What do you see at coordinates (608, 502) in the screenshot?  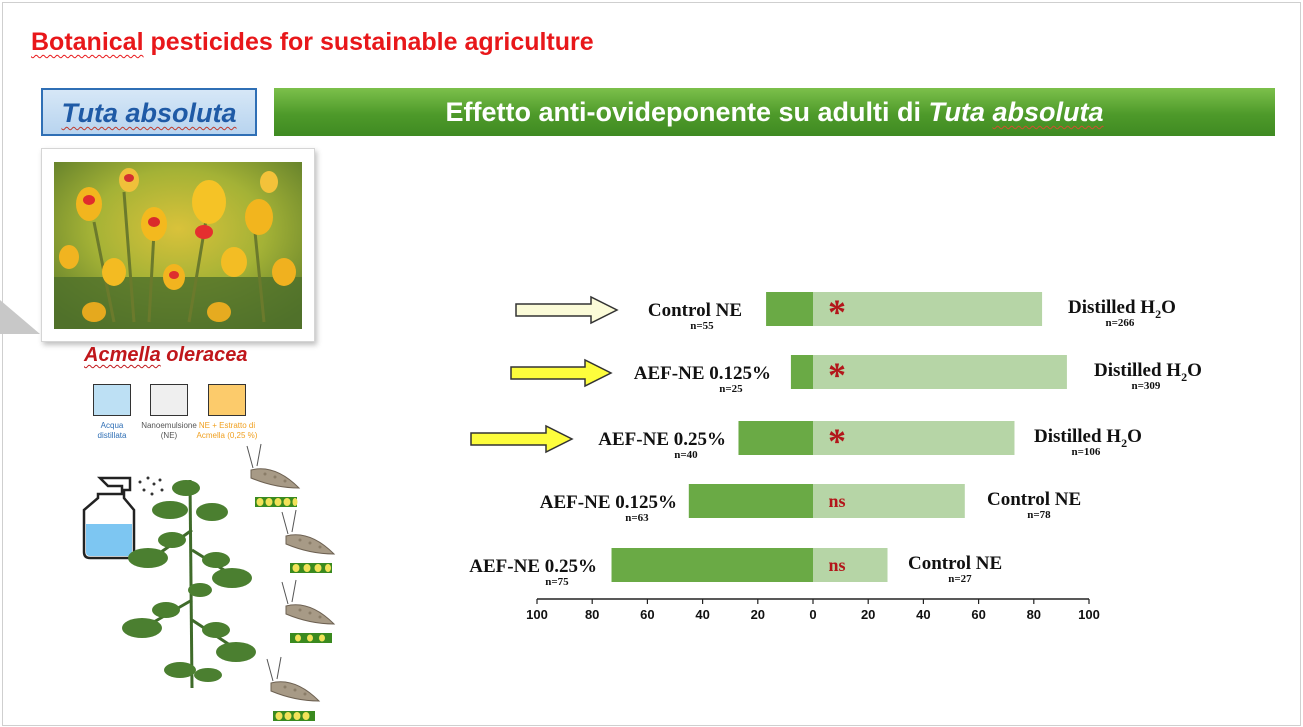 I see `left-label-3: AEF-NE 0.125%` at bounding box center [608, 502].